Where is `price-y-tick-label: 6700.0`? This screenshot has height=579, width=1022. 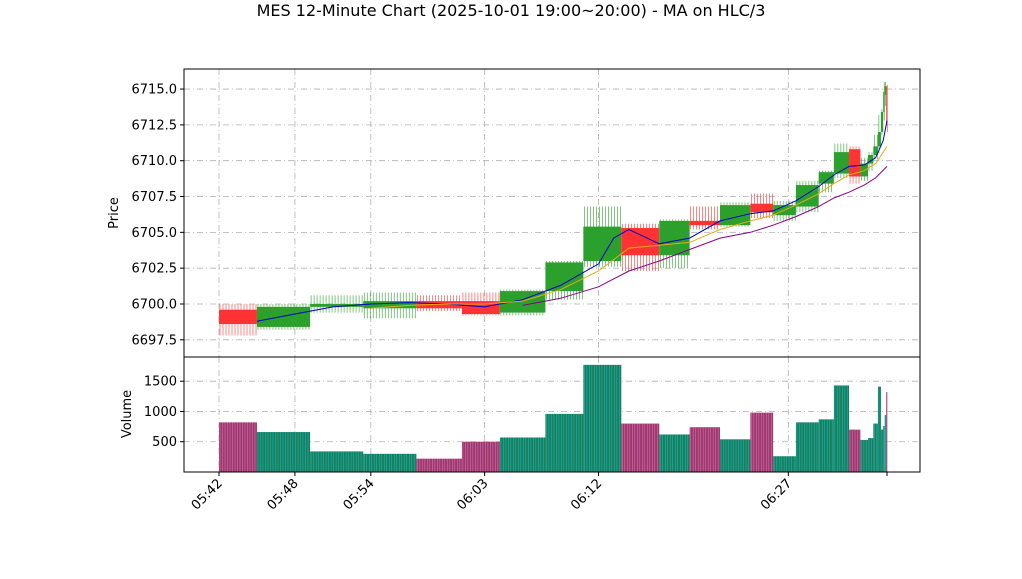
price-y-tick-label: 6700.0 is located at coordinates (155, 304).